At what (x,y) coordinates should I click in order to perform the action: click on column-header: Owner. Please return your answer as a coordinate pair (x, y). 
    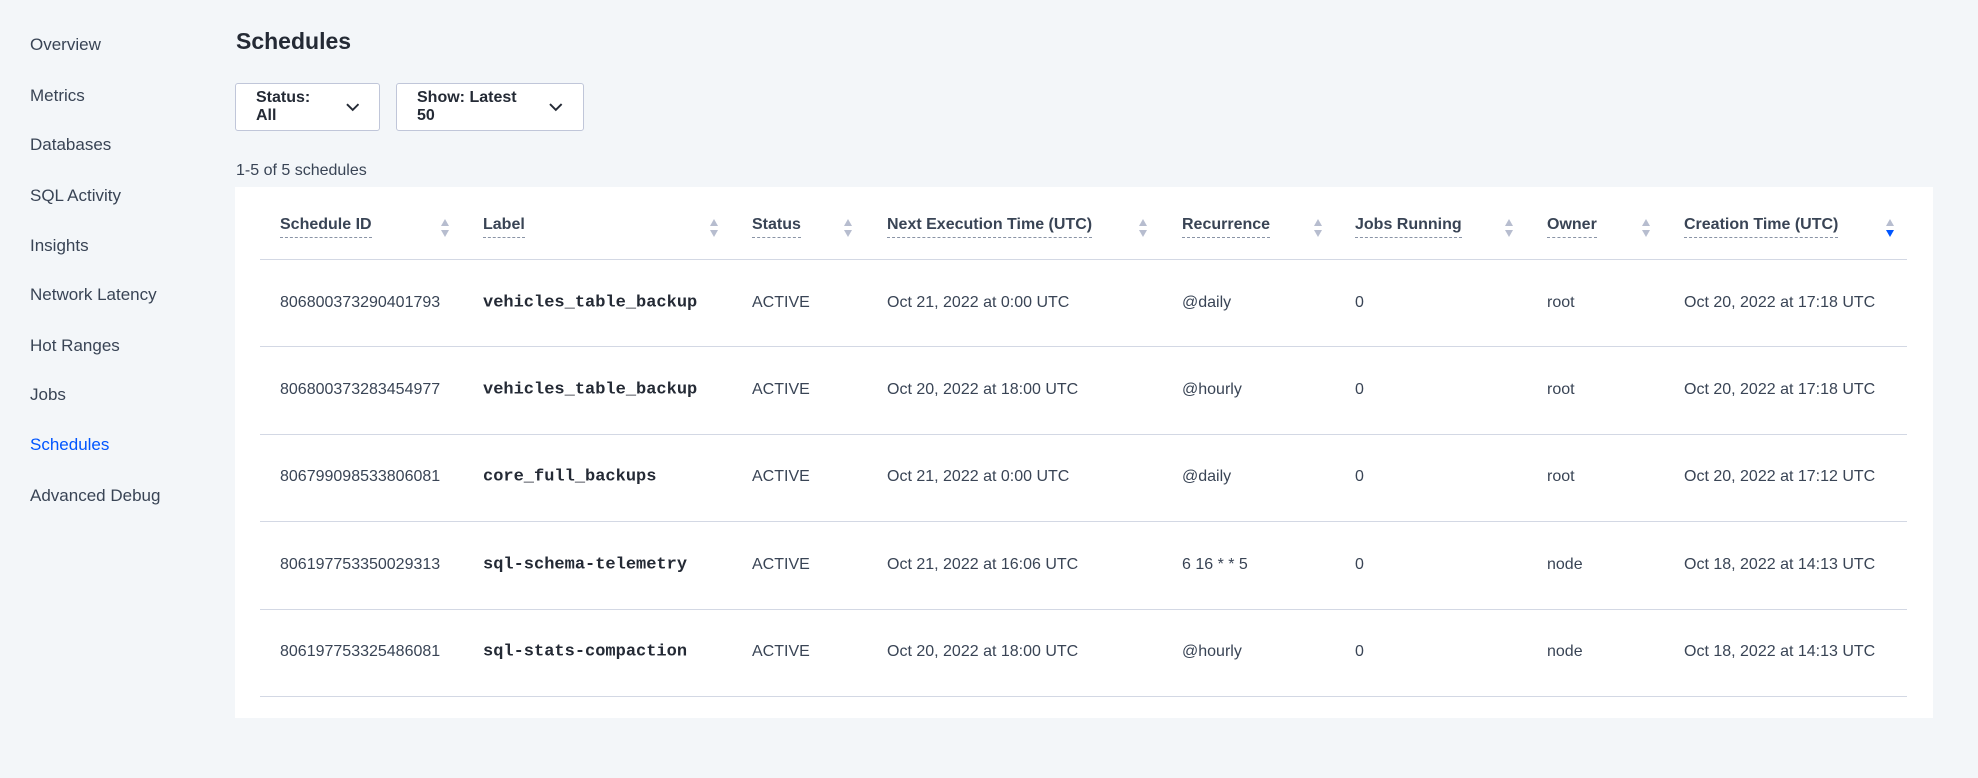
    Looking at the image, I should click on (1572, 227).